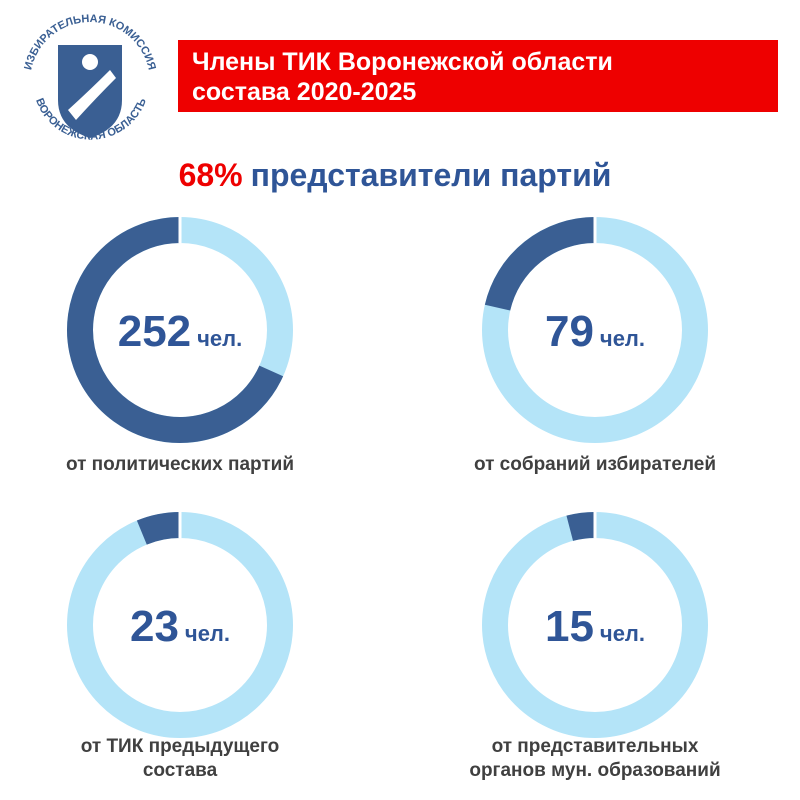 This screenshot has width=800, height=800. I want to click on donut-caption: от ТИК предыдущего, so click(180, 746).